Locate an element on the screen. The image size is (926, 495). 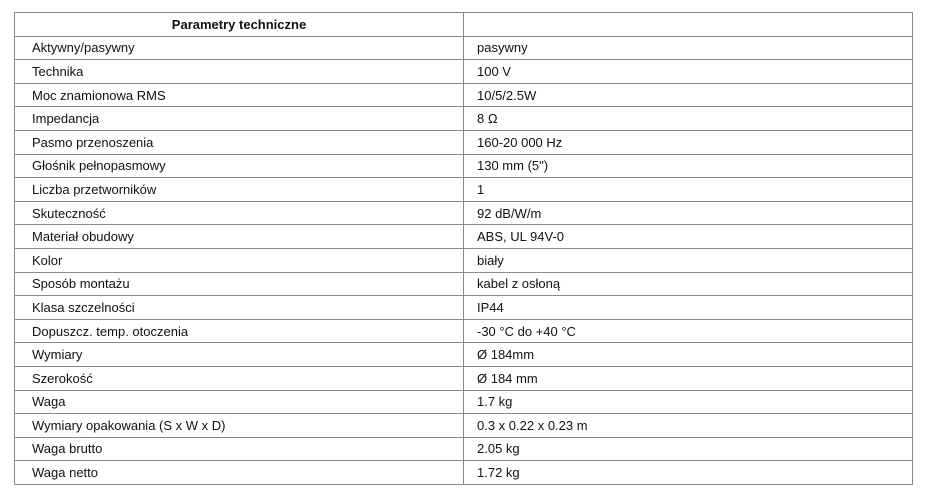
parameter-name: Klasa szczelności is located at coordinates (239, 307).